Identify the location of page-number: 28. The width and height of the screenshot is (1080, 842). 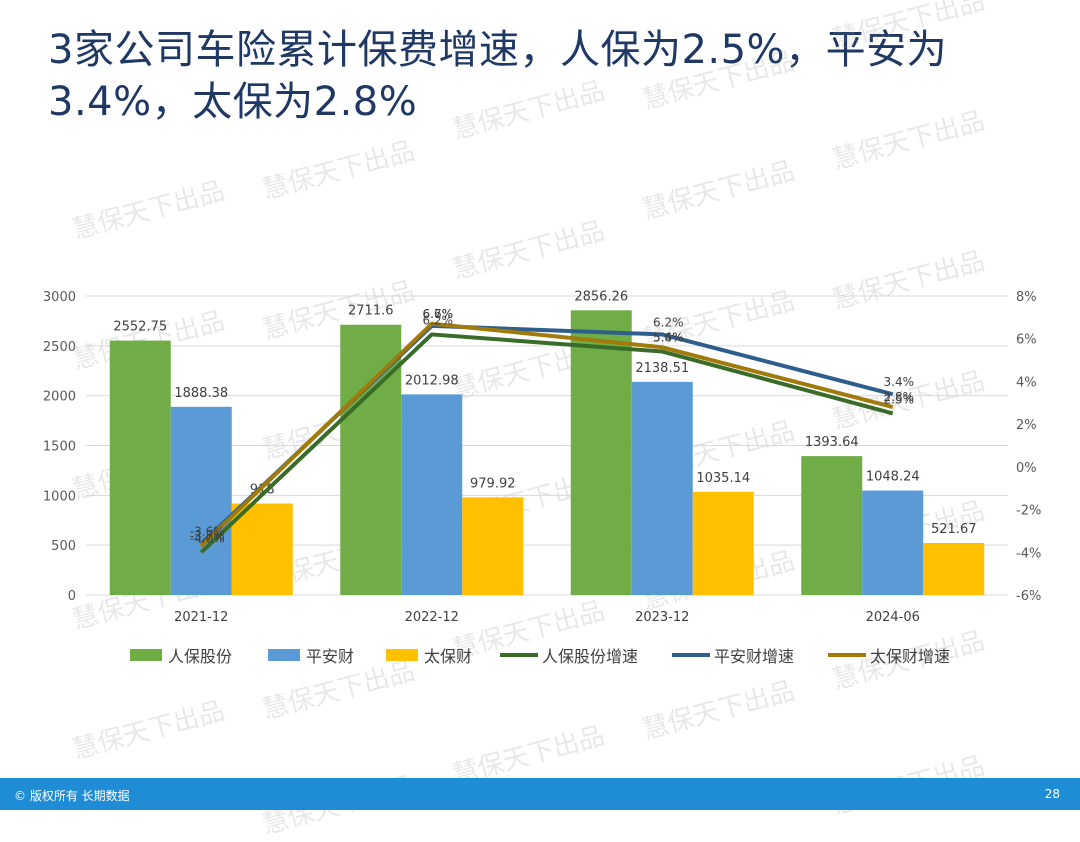
(1052, 794).